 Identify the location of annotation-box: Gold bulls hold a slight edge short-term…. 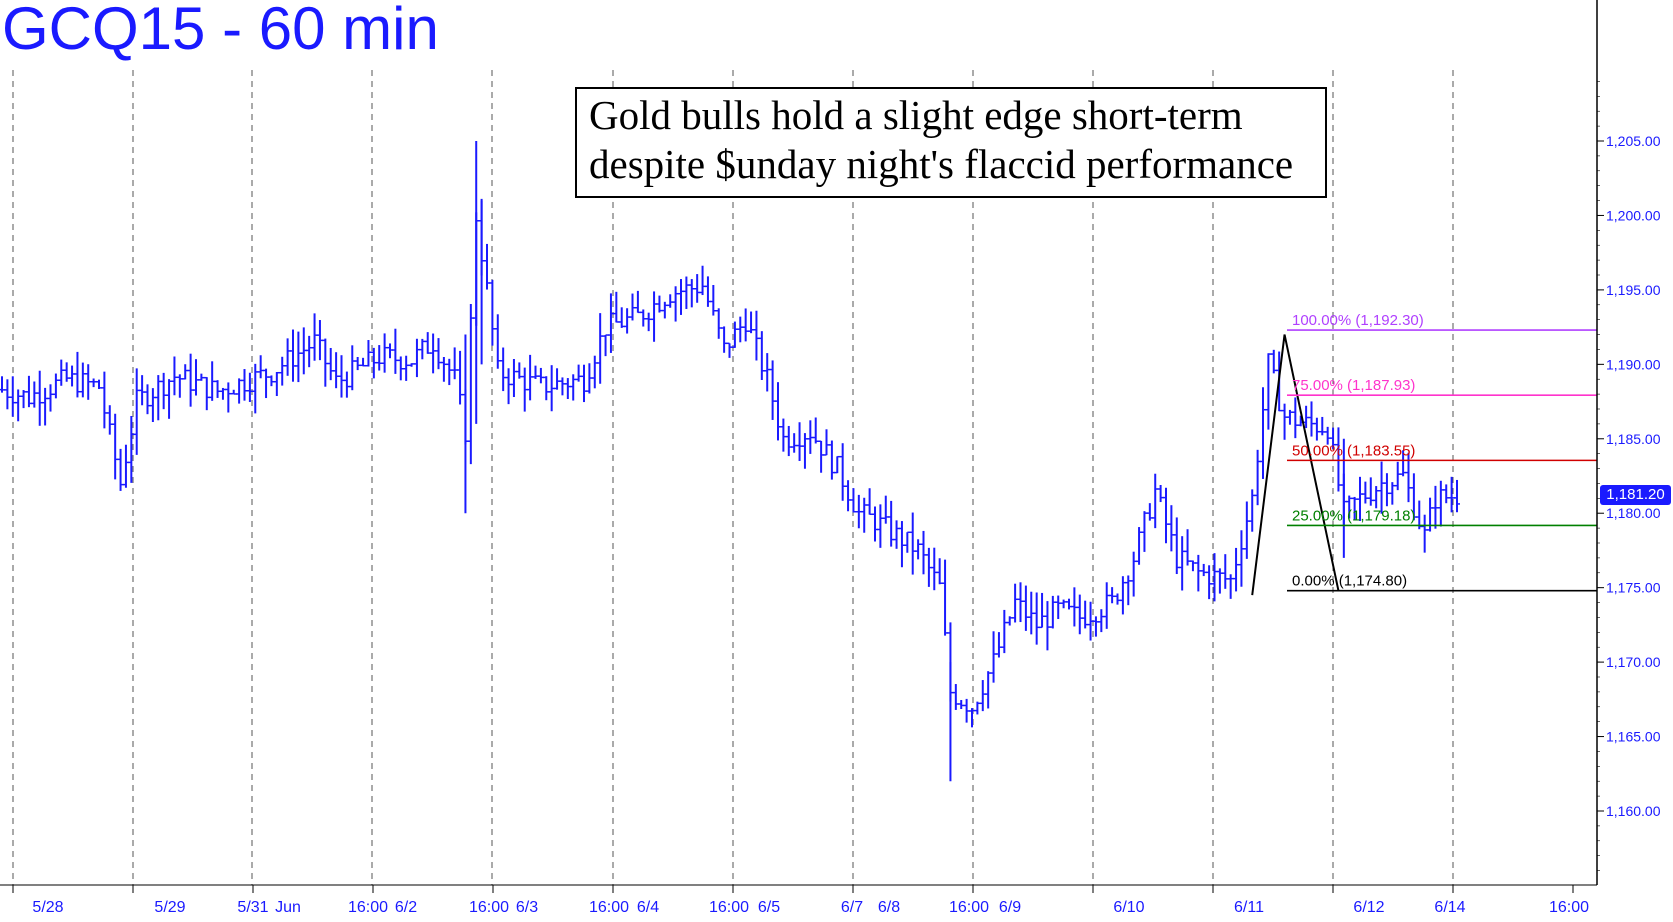
(951, 142).